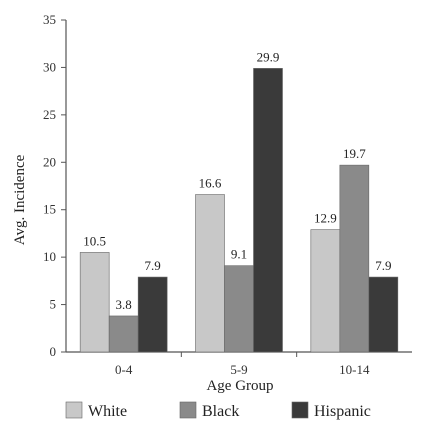  I want to click on y-tick-label: 10, so click(49, 256).